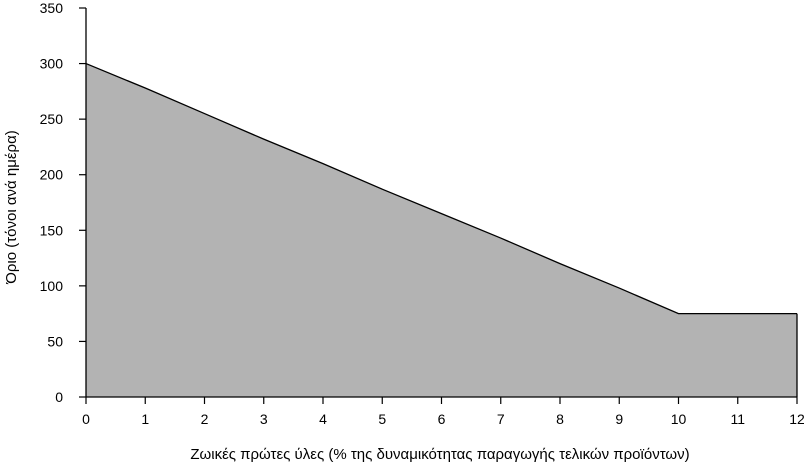 Image resolution: width=804 pixels, height=466 pixels. Describe the element at coordinates (560, 419) in the screenshot. I see `x-tick-label: 8` at that location.